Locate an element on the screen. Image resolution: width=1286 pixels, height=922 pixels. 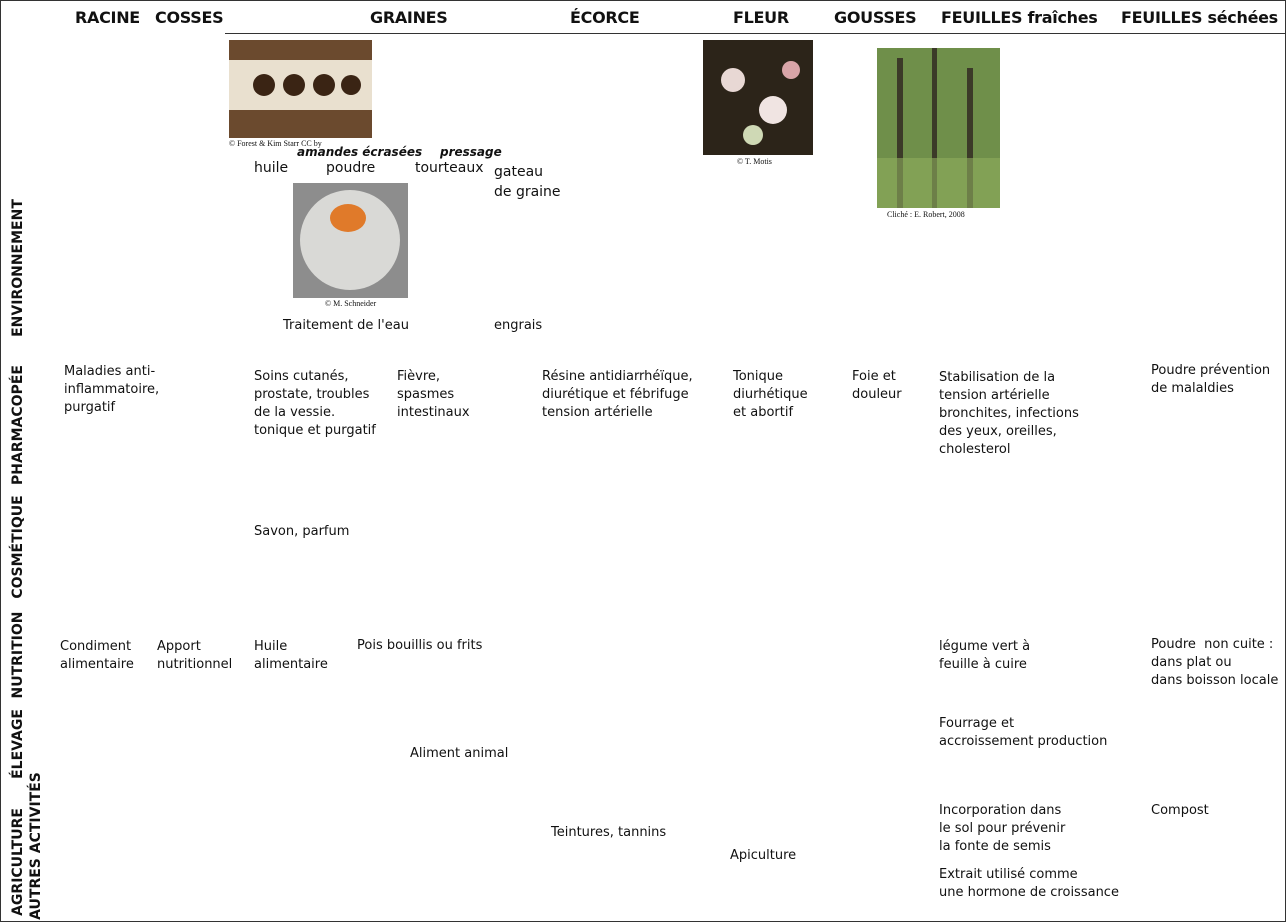
cell: Traitement de l'eau is located at coordinates (346, 325).